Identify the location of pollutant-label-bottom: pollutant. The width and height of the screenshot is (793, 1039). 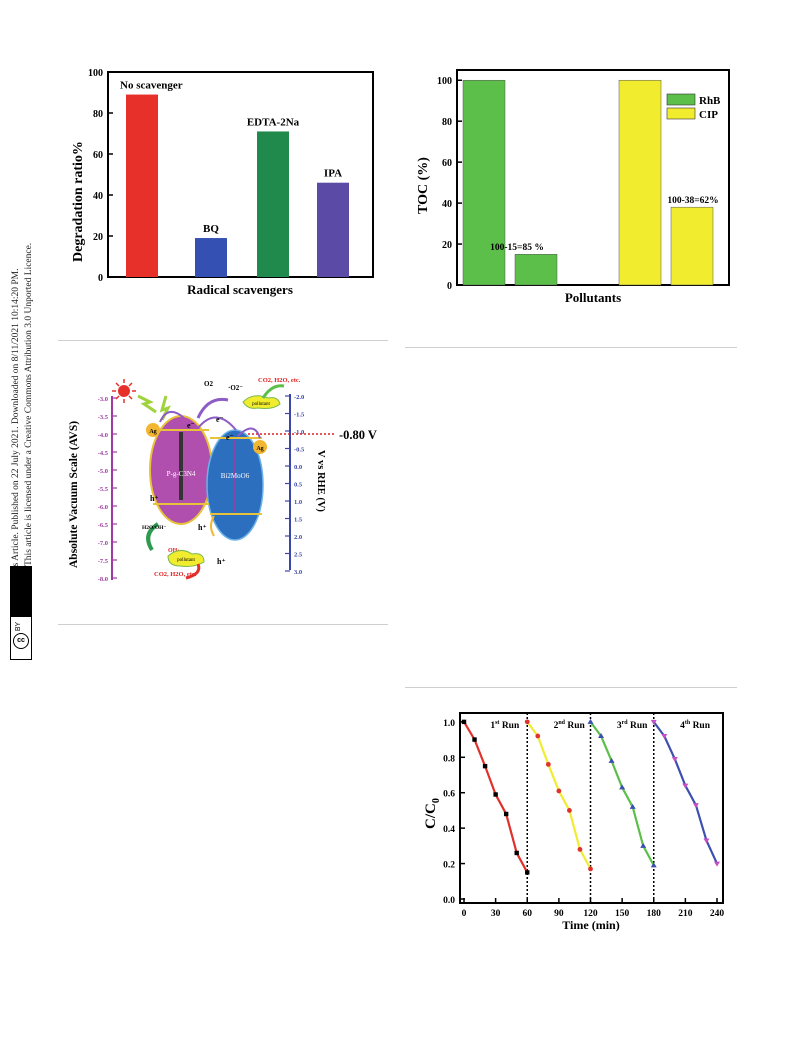
(186, 560).